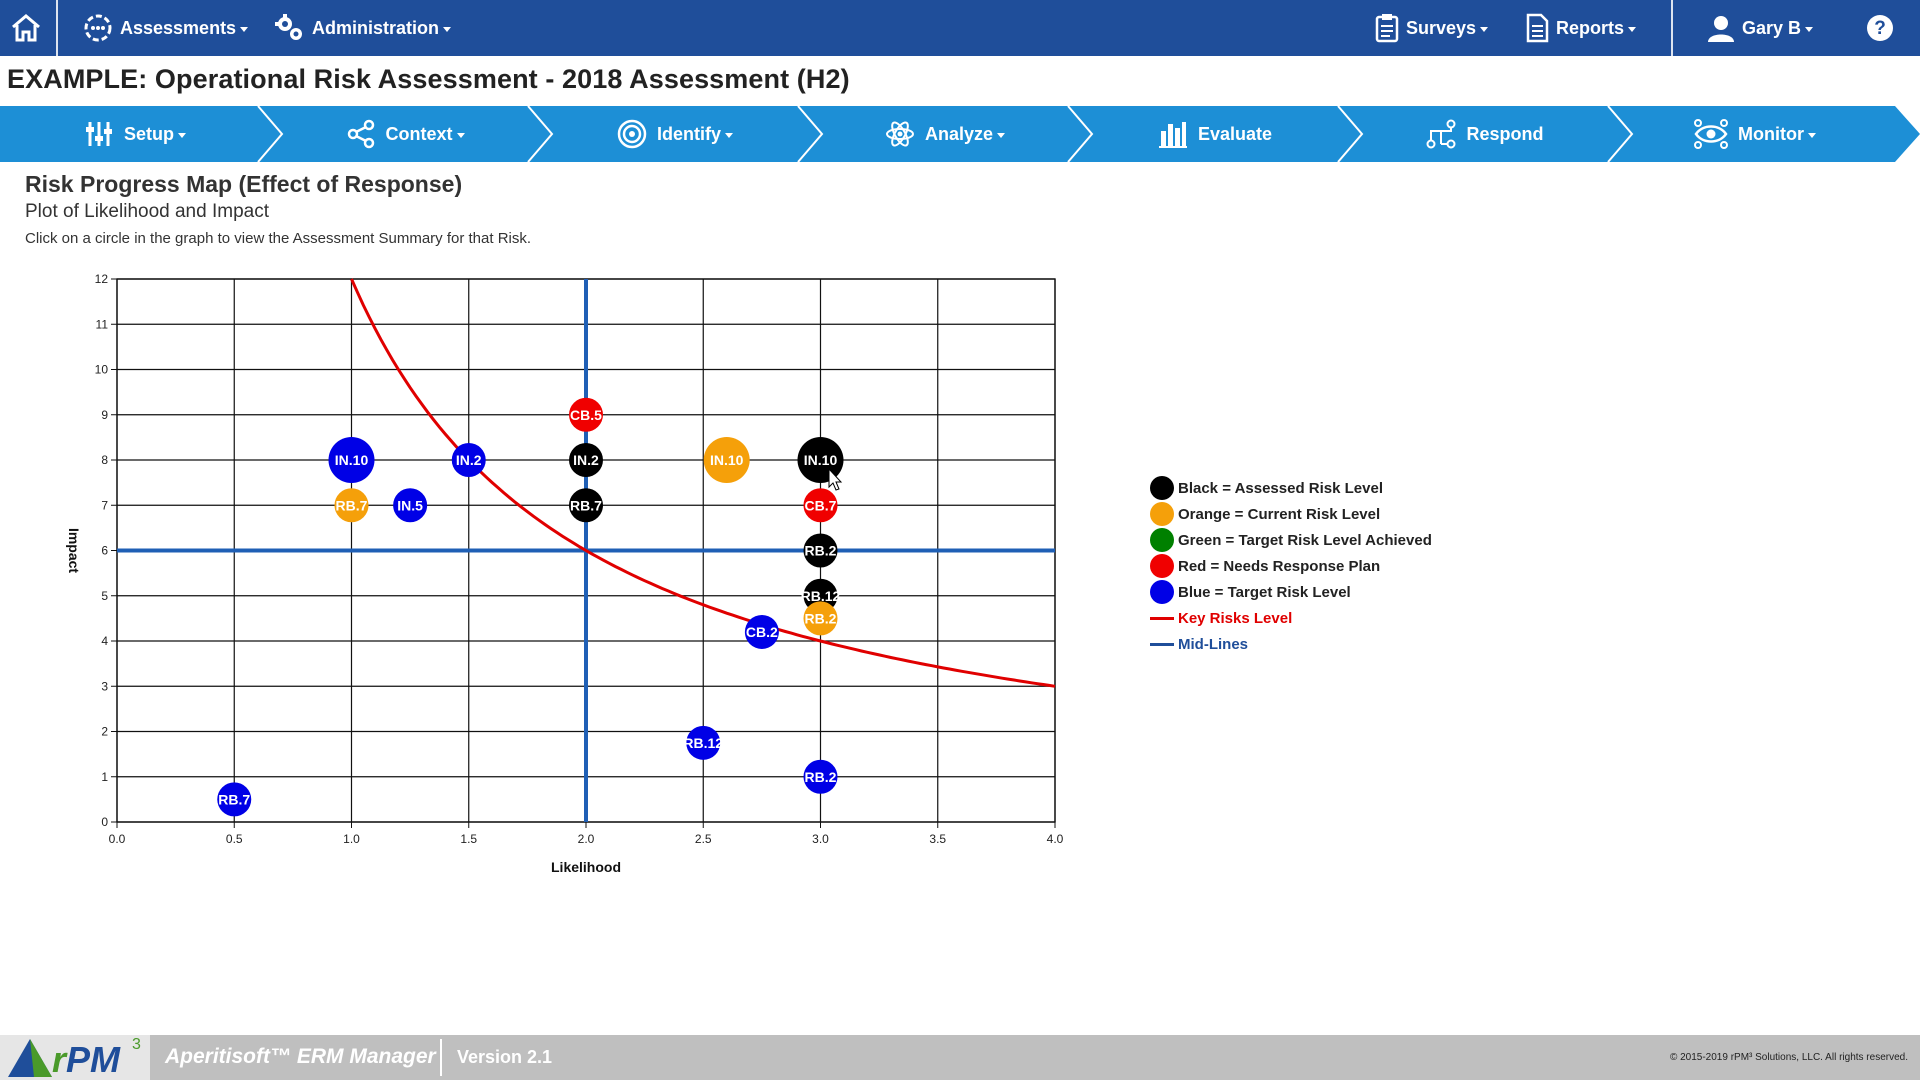 Image resolution: width=1920 pixels, height=1081 pixels. I want to click on user-menu: Gary B, so click(1760, 28).